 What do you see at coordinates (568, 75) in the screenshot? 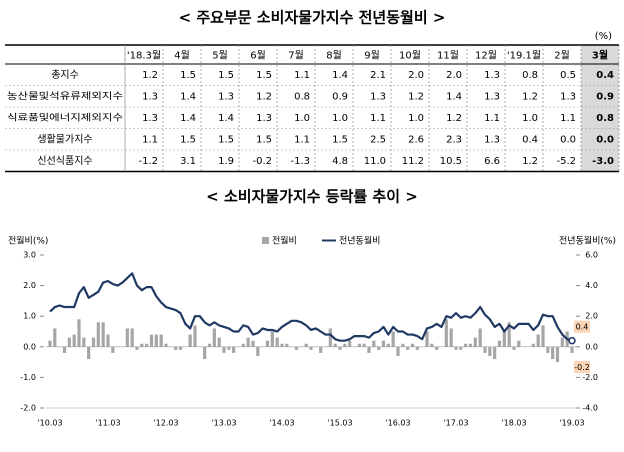
I see `table-cell: 0.5` at bounding box center [568, 75].